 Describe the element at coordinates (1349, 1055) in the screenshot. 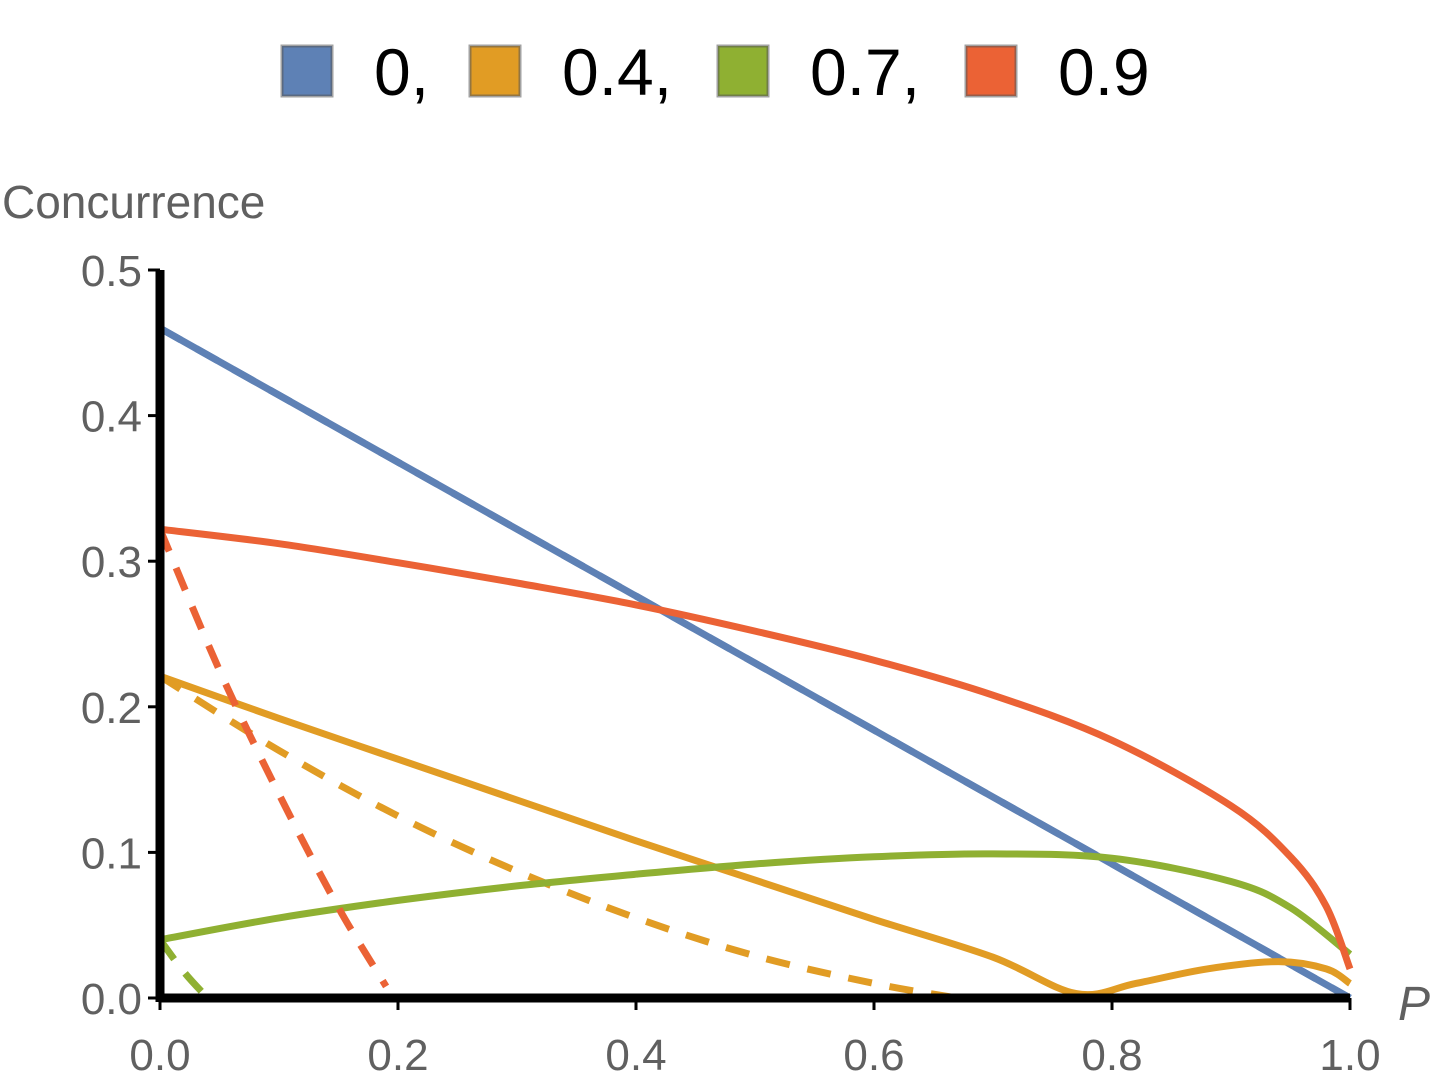

I see `x-tick-label: 1.0` at that location.